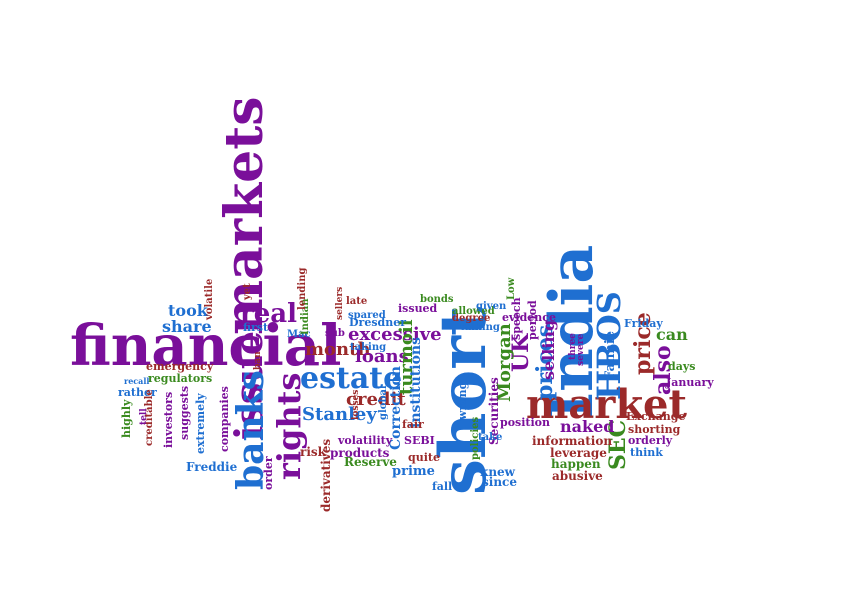  What do you see at coordinates (365, 440) in the screenshot?
I see `word-volatility: volatility` at bounding box center [365, 440].